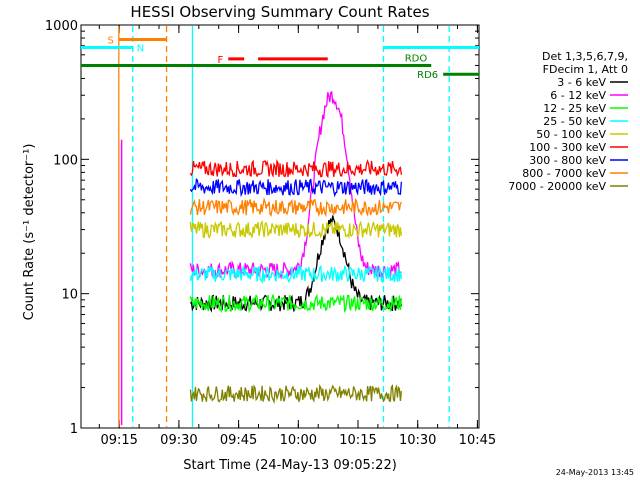 Image resolution: width=640 pixels, height=480 pixels. What do you see at coordinates (290, 465) in the screenshot?
I see `x-axis-title: Start Time (24-May-13 09:05:22)` at bounding box center [290, 465].